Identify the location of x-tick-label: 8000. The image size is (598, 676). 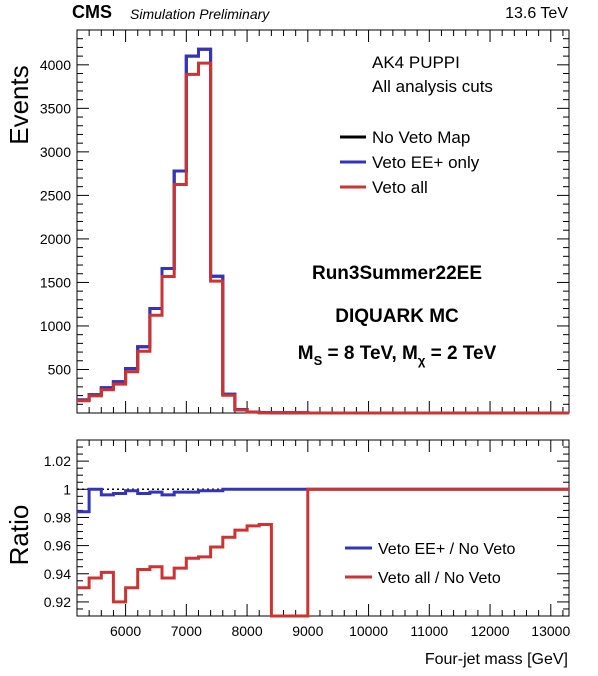
(246, 631).